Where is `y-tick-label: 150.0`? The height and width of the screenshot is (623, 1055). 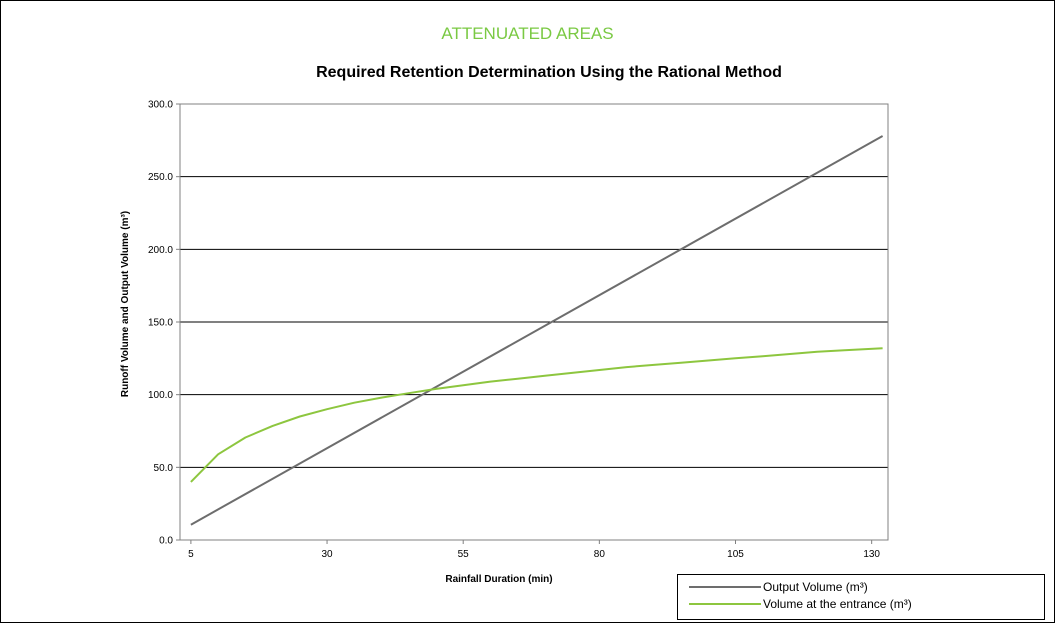
y-tick-label: 150.0 is located at coordinates (160, 323).